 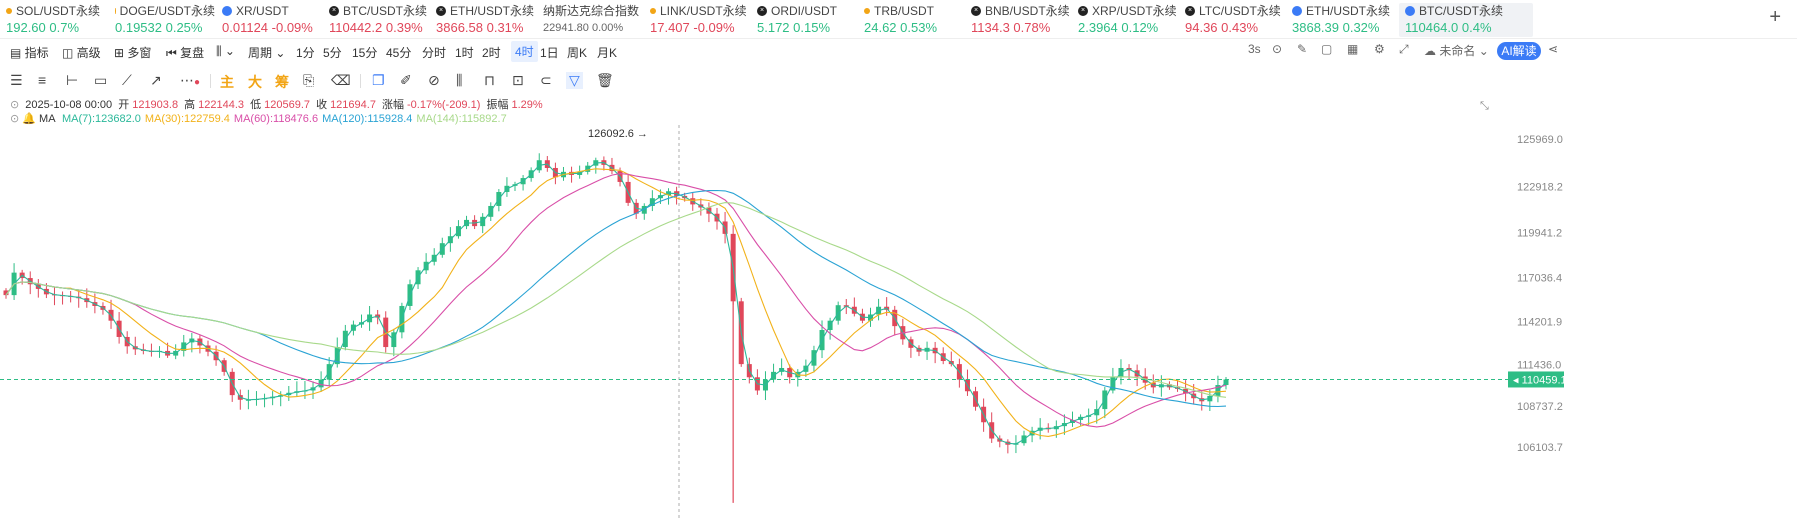 What do you see at coordinates (607, 53) in the screenshot?
I see `interval-10: 月K` at bounding box center [607, 53].